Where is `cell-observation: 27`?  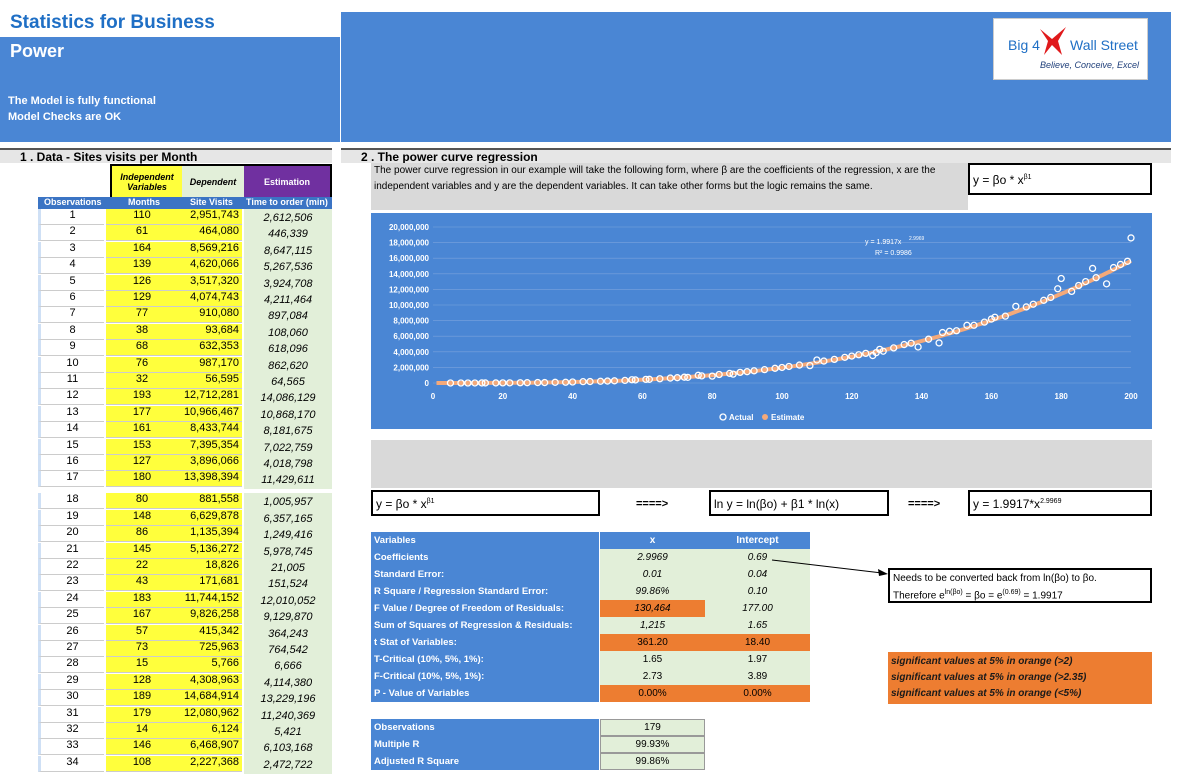
cell-observation: 27 is located at coordinates (71, 649).